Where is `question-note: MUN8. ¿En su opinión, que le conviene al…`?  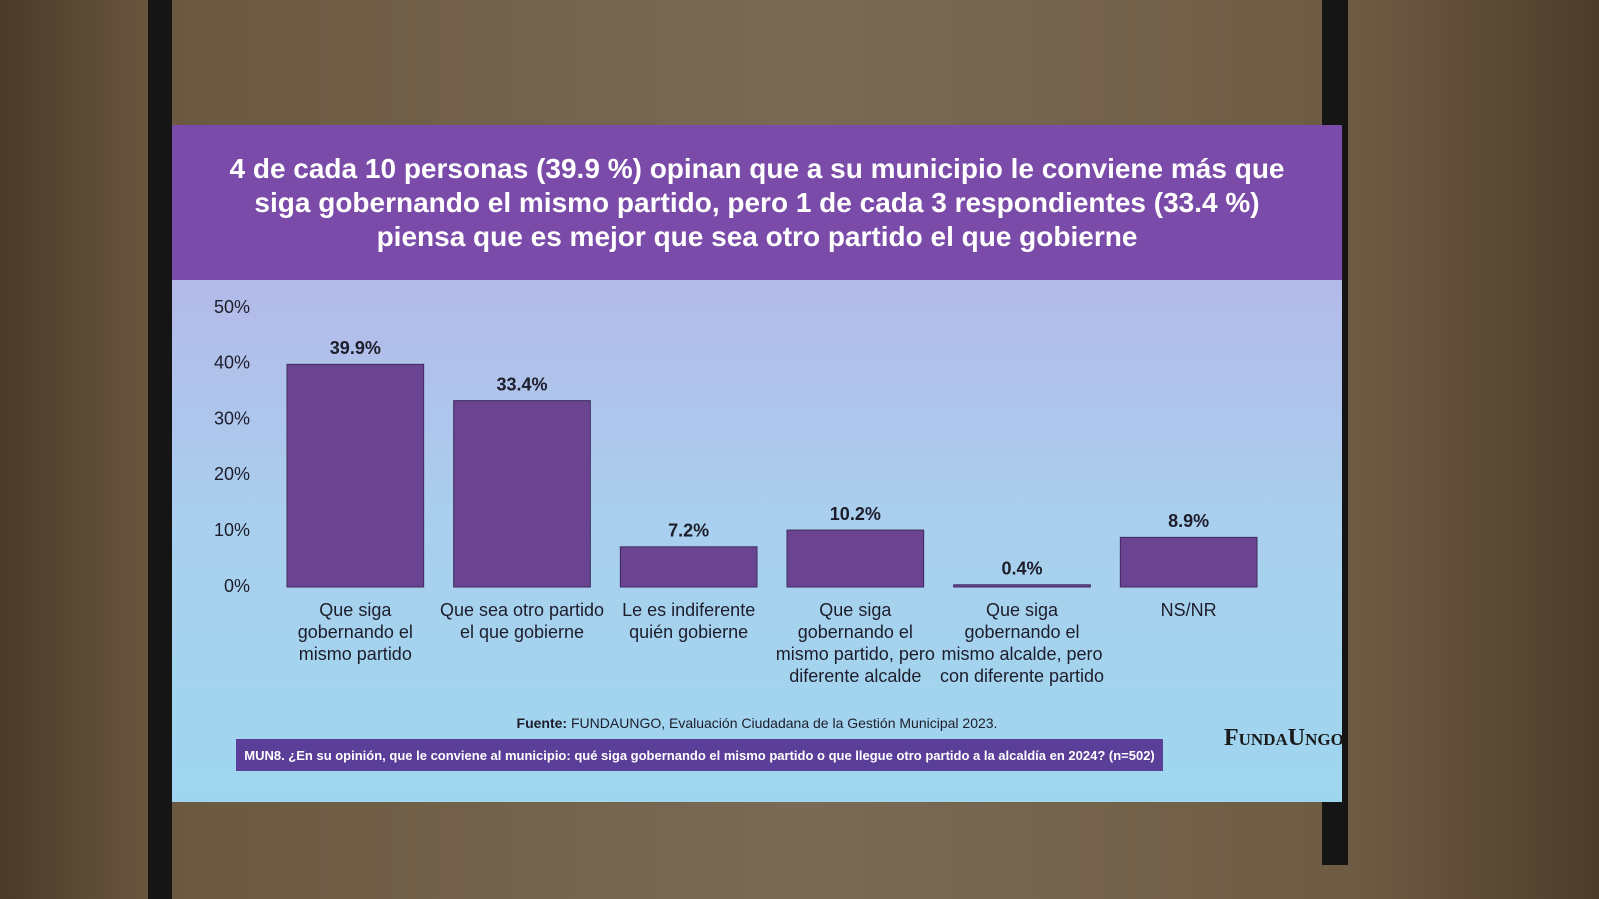
question-note: MUN8. ¿En su opinión, que le conviene al… is located at coordinates (699, 755).